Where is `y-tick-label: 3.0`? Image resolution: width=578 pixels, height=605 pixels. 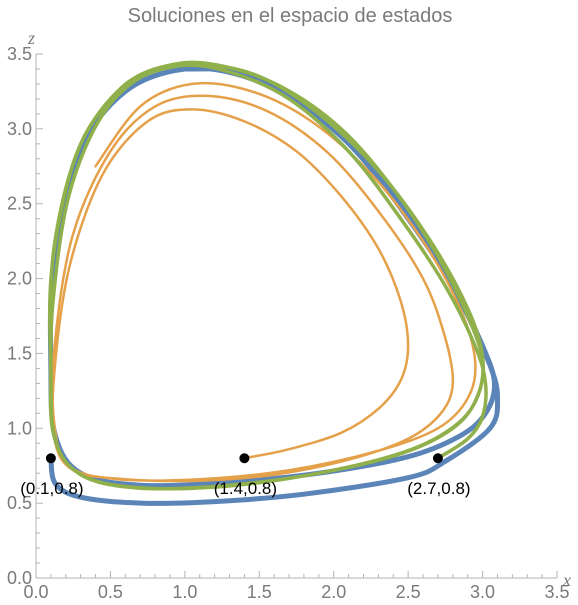
y-tick-label: 3.0 is located at coordinates (19, 129).